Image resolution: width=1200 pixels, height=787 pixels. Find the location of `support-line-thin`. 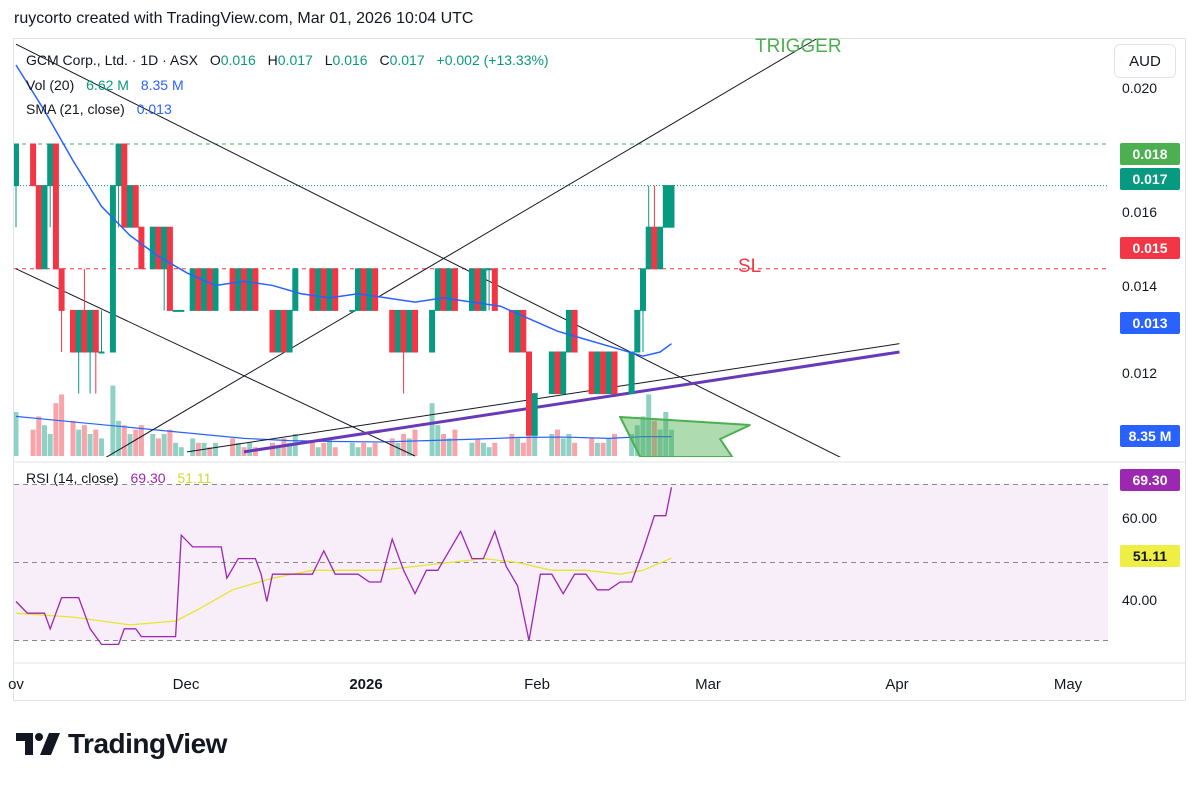

support-line-thin is located at coordinates (543, 398).